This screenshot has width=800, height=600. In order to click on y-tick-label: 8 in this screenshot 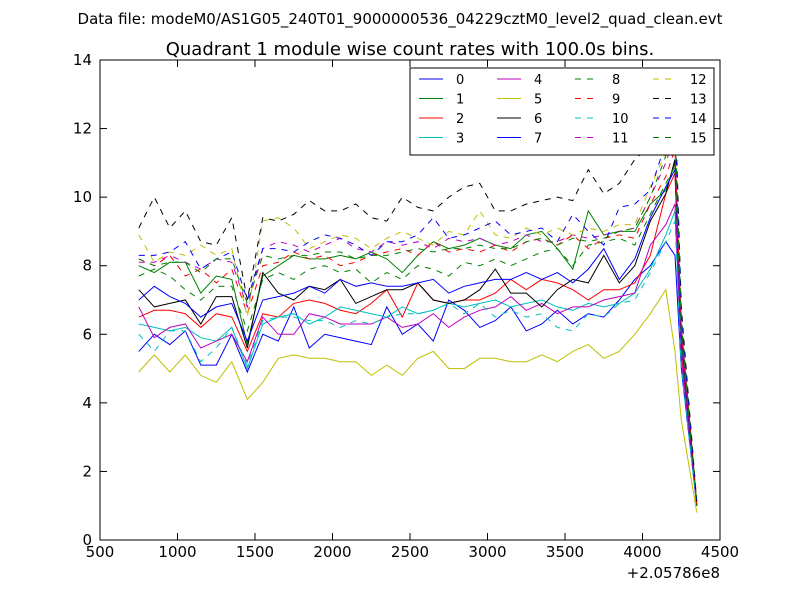, I will do `click(87, 266)`.